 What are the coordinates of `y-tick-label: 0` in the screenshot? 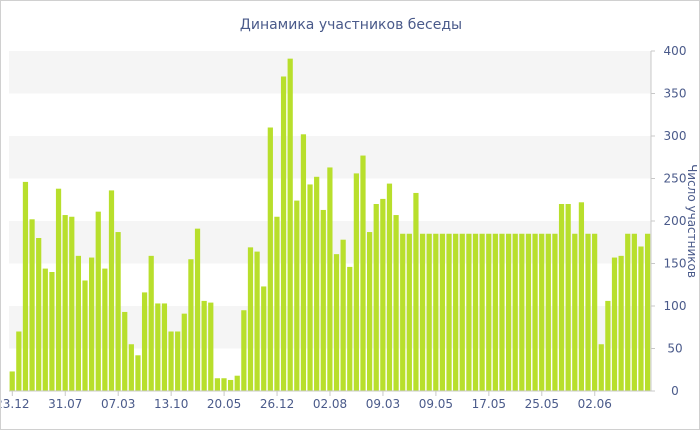 It's located at (675, 391).